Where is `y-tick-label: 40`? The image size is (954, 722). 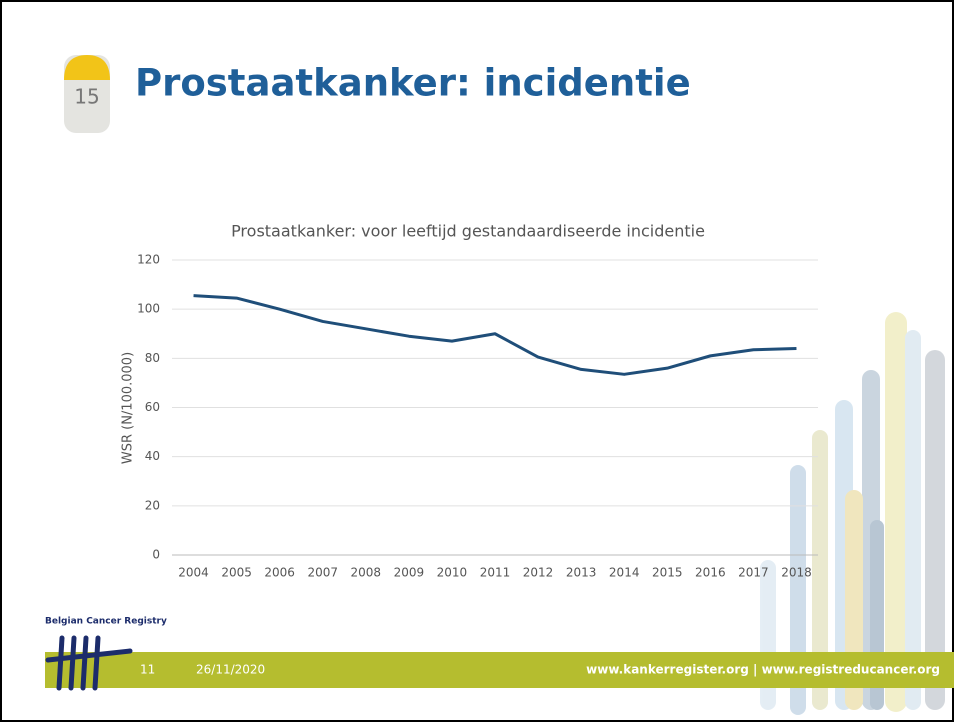 y-tick-label: 40 is located at coordinates (152, 456).